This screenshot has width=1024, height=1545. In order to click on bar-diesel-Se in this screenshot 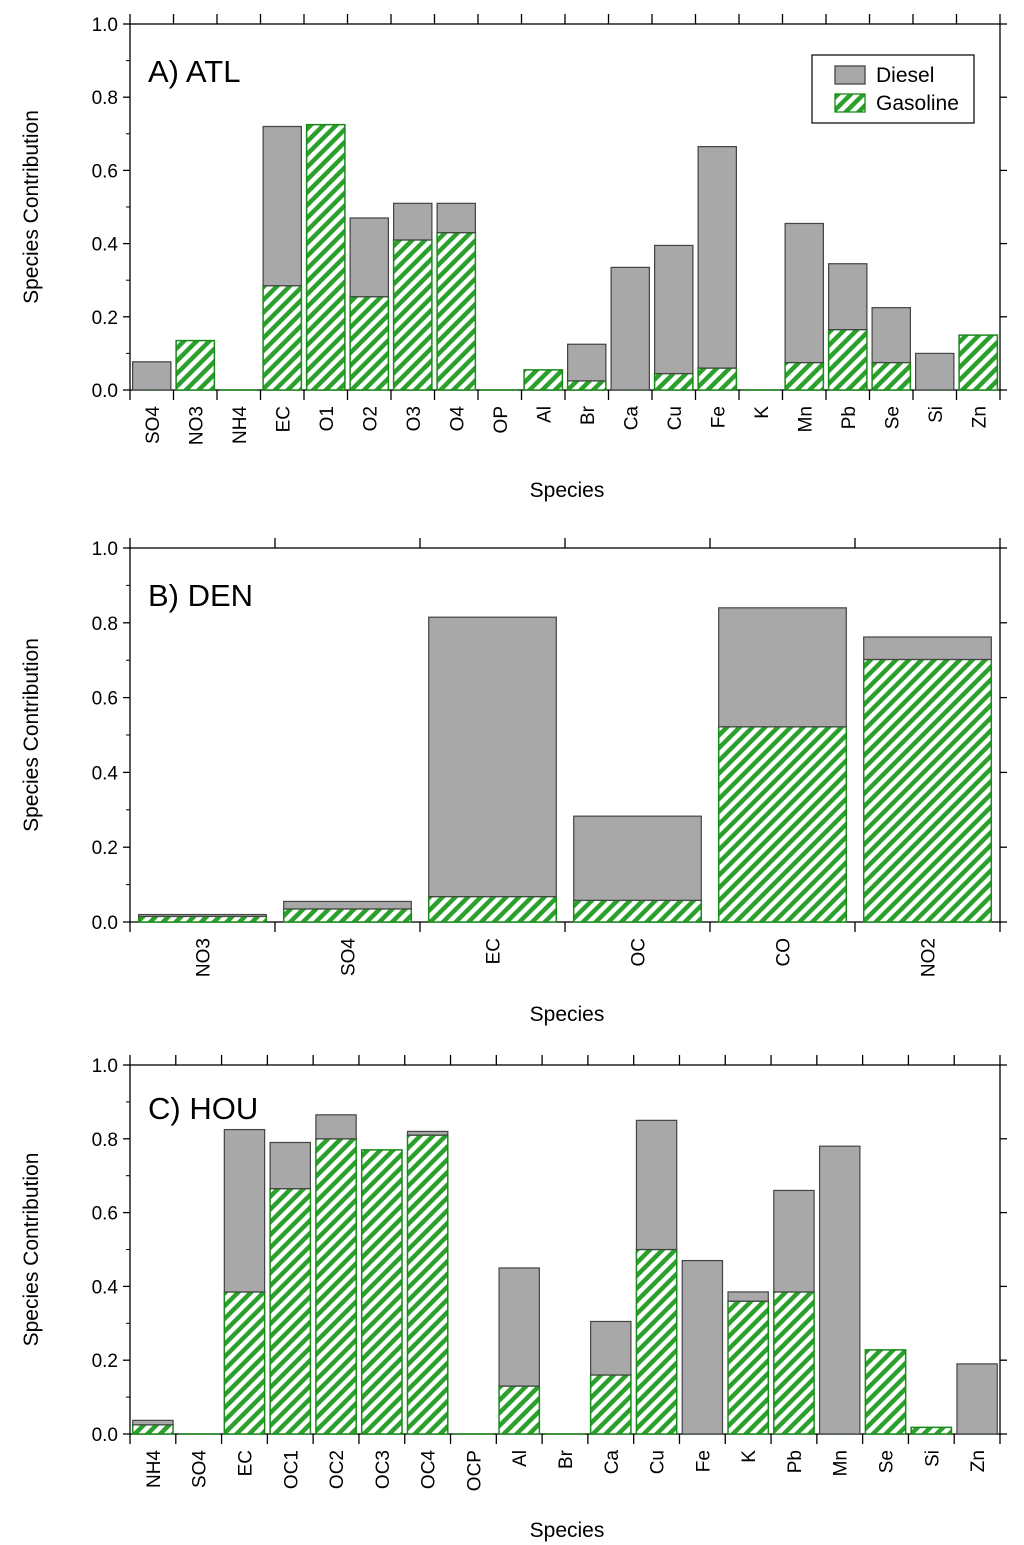, I will do `click(891, 335)`.